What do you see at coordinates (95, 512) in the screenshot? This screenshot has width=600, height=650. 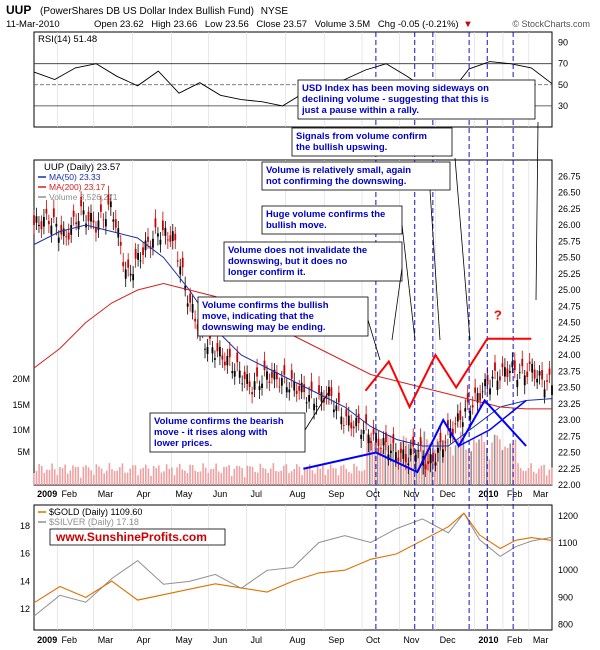 I see `gold-legend-entry: $GOLD (Daily) 1109.60` at bounding box center [95, 512].